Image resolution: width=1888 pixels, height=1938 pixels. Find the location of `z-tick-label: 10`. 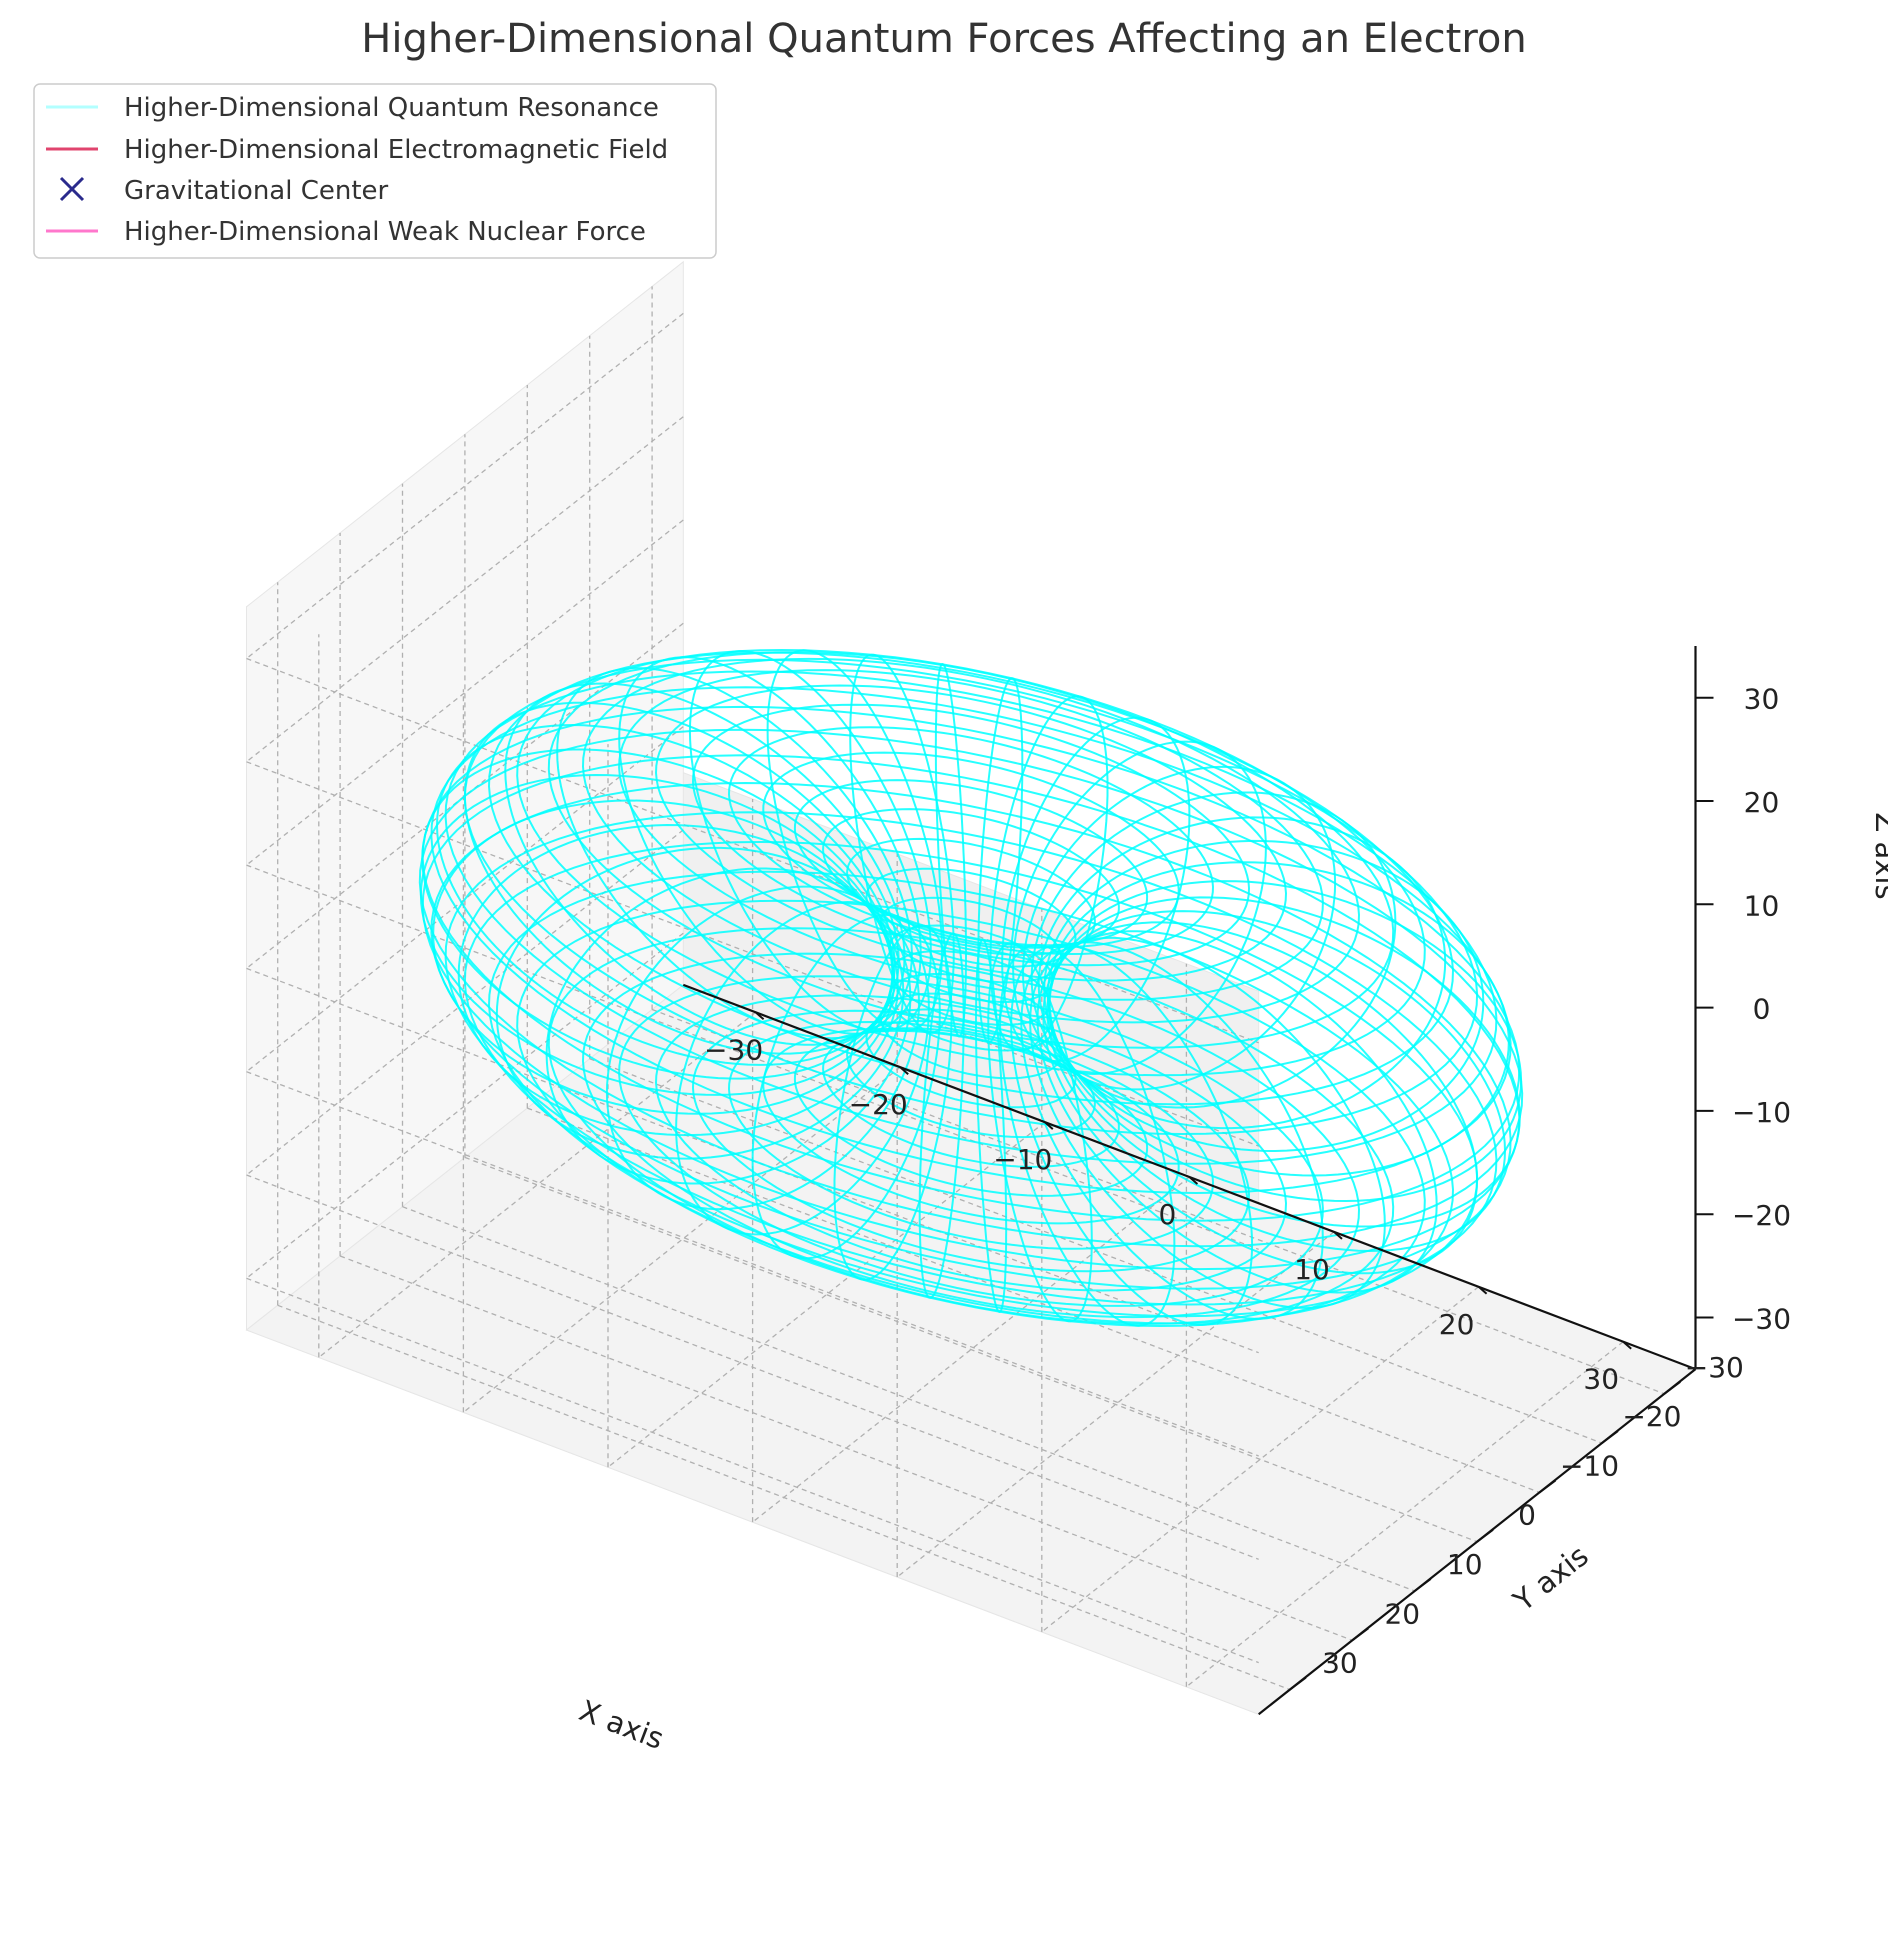

z-tick-label: 10 is located at coordinates (1762, 905).